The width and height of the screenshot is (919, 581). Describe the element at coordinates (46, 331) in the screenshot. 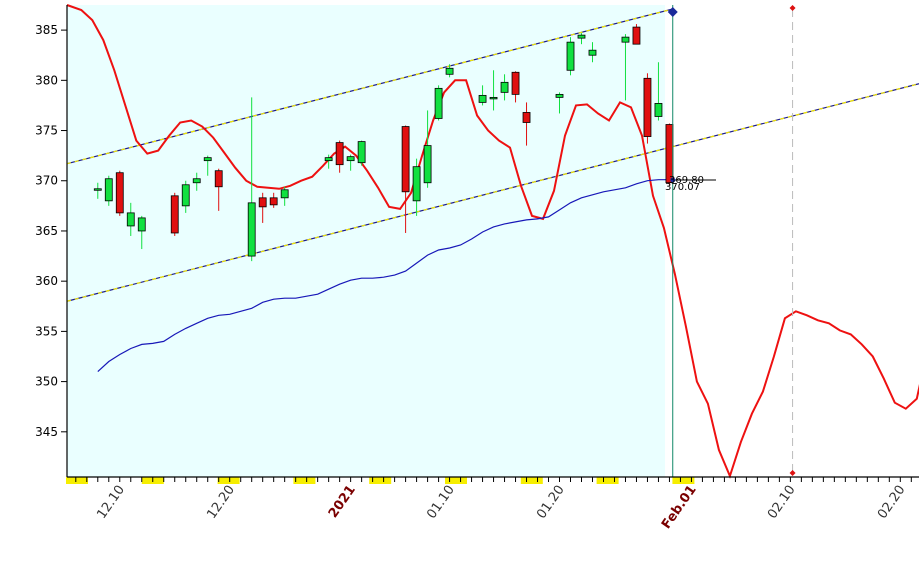

I see `y-tick-label: 355` at that location.